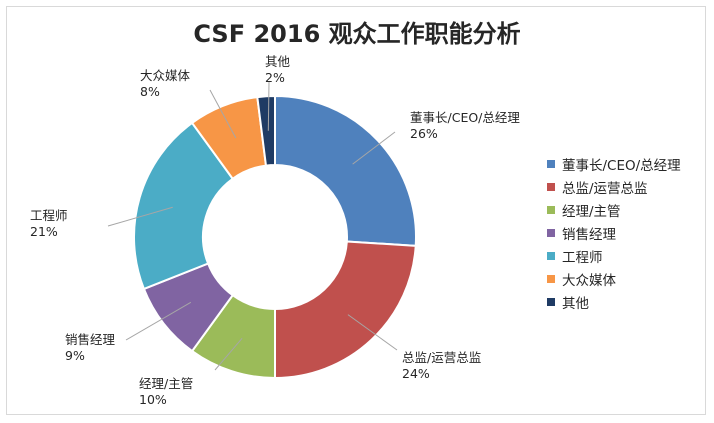 Image resolution: width=714 pixels, height=423 pixels. What do you see at coordinates (166, 383) in the screenshot?
I see `slice-label-name-3: 经理/主管` at bounding box center [166, 383].